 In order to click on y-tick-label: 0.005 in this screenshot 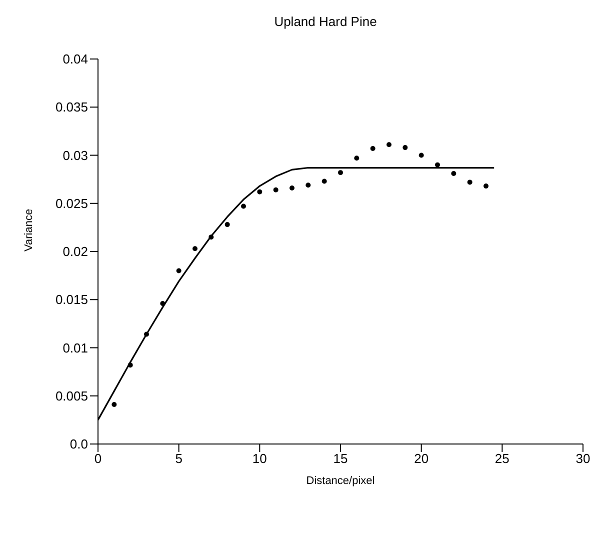, I will do `click(71, 396)`.